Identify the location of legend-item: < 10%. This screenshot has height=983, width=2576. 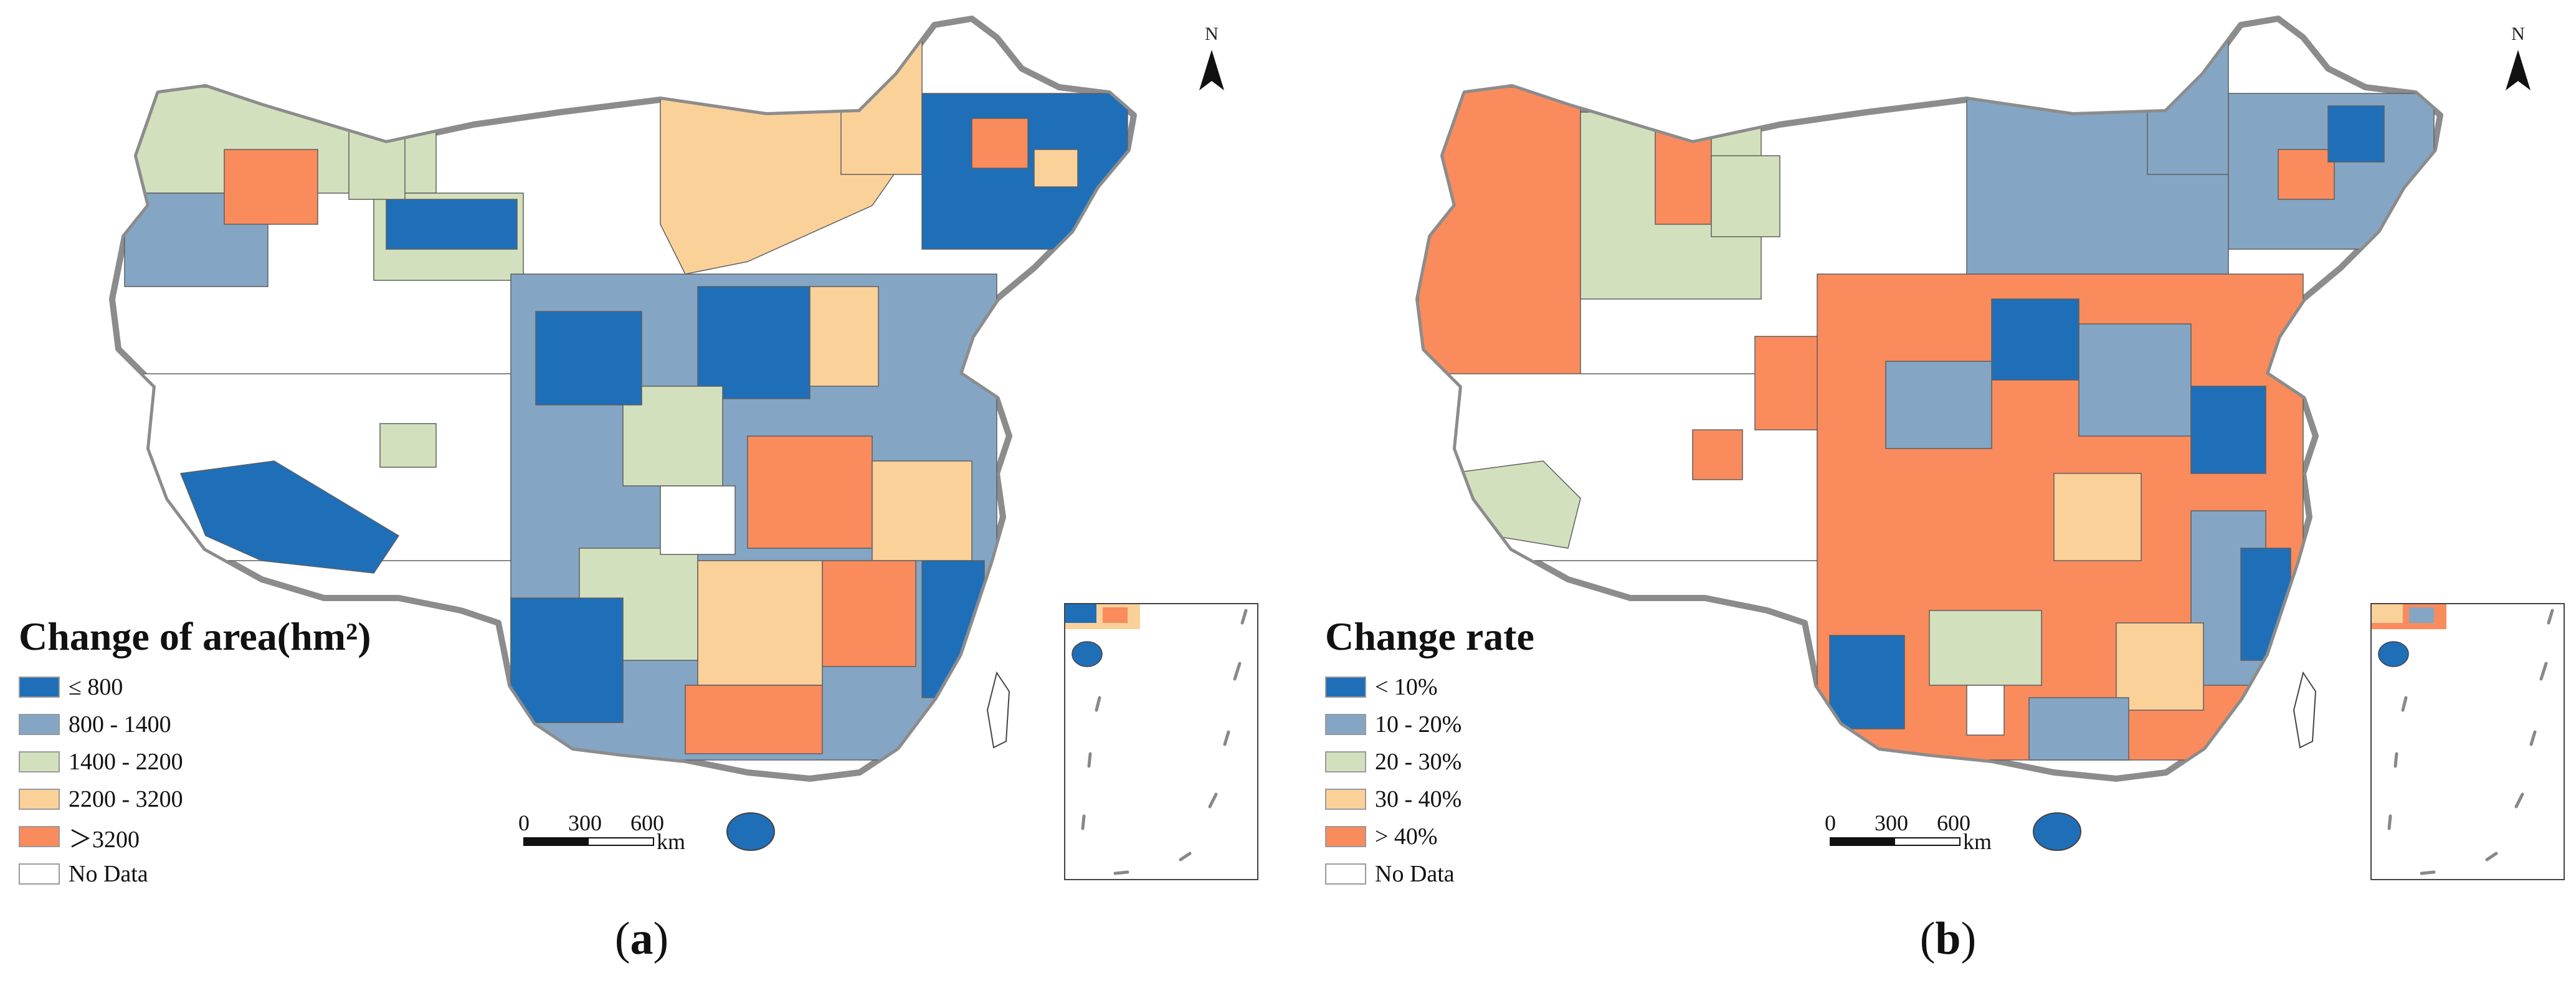
(1429, 687).